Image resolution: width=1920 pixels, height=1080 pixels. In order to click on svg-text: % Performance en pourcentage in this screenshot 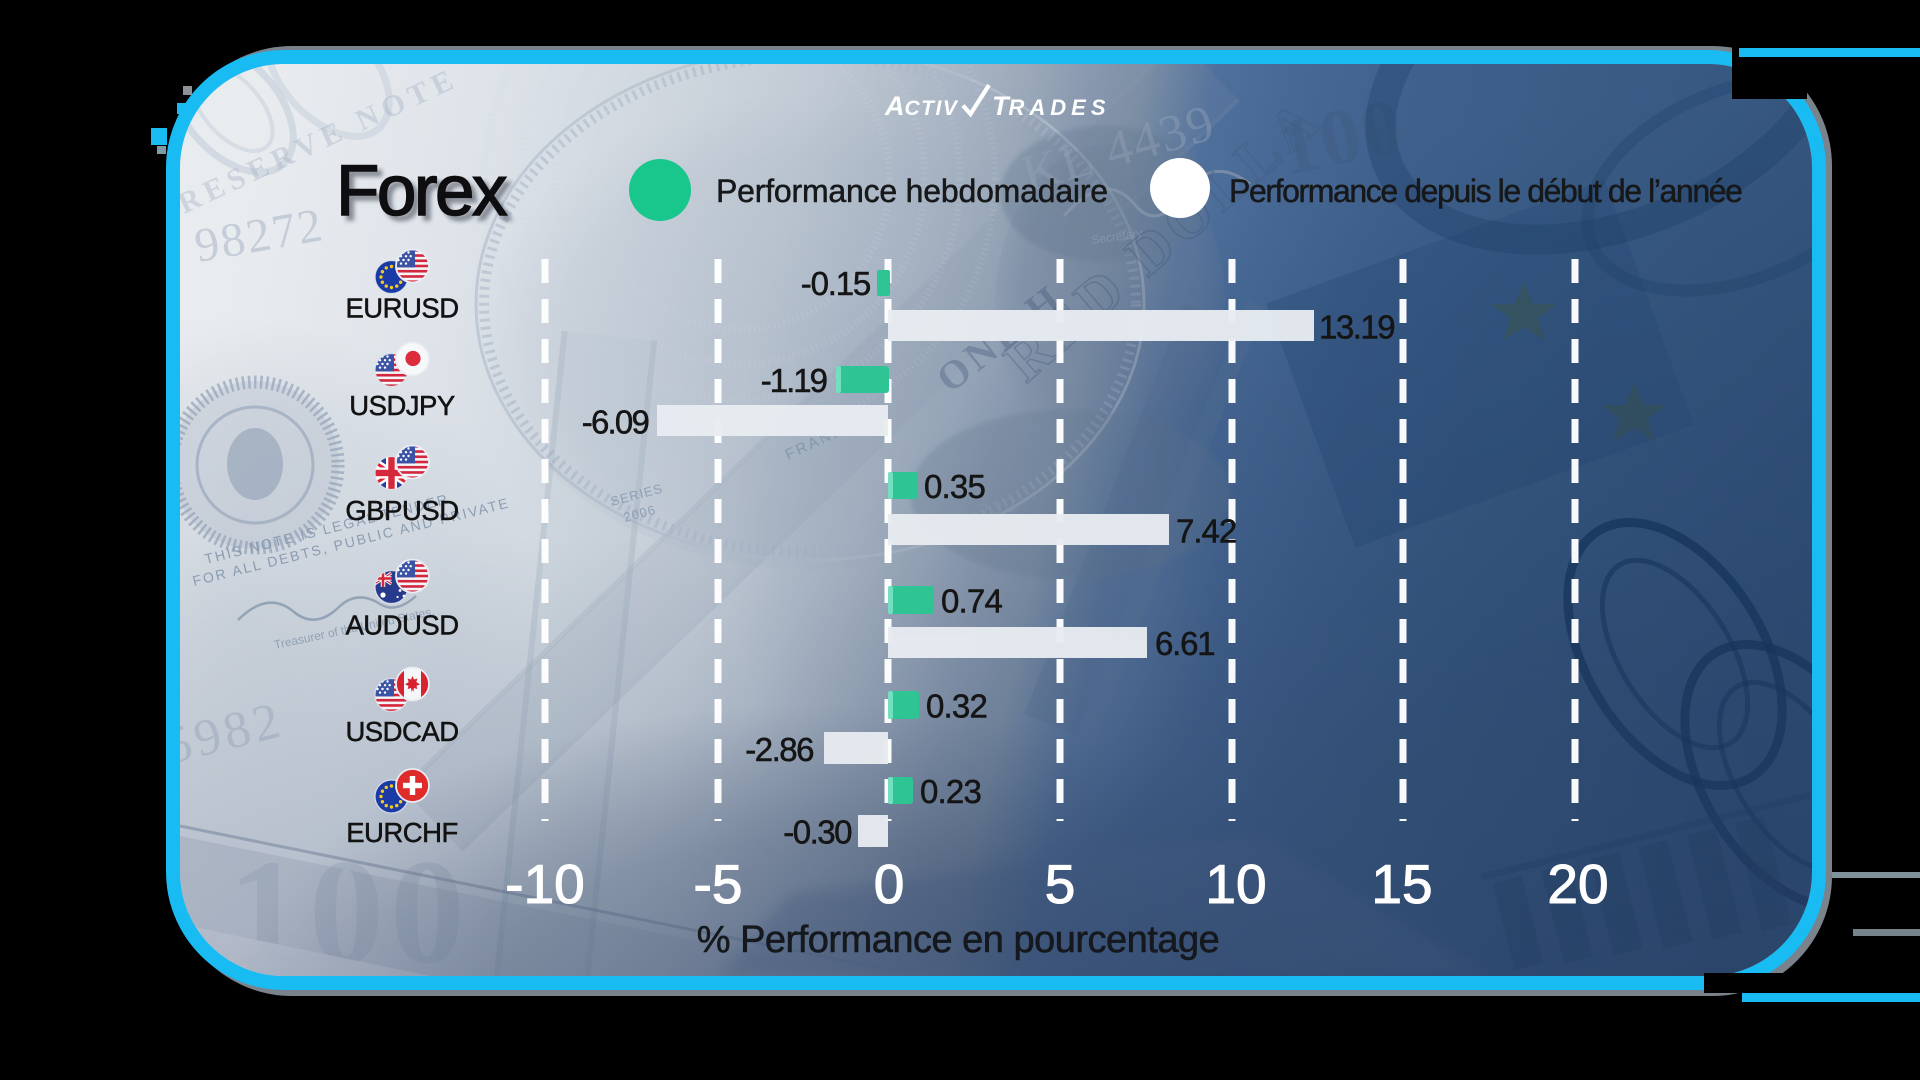, I will do `click(958, 940)`.